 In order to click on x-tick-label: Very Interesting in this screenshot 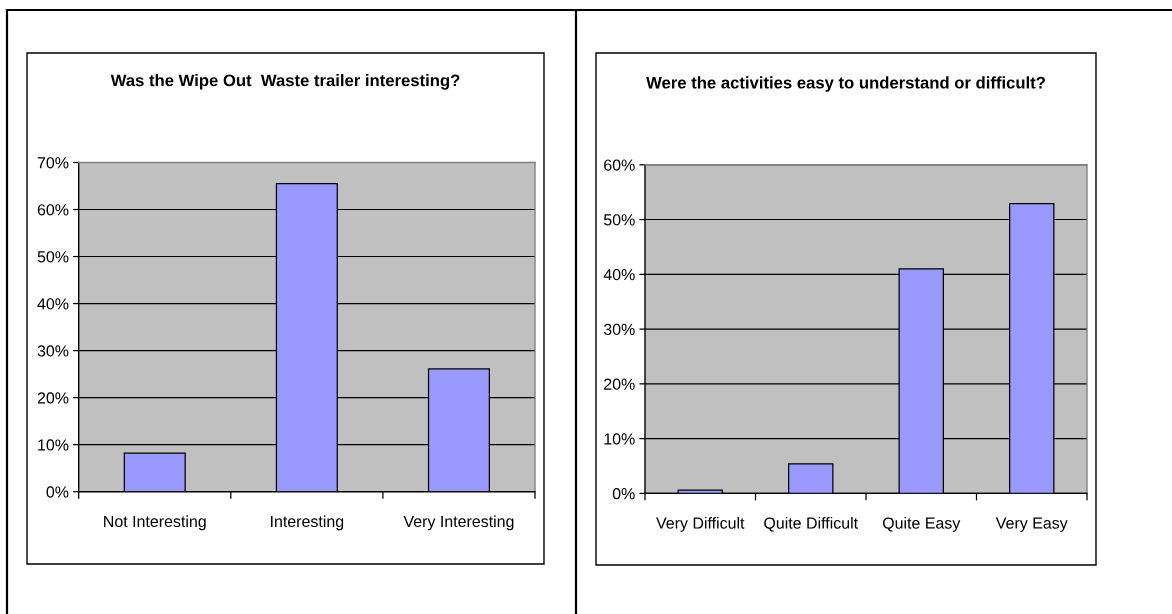, I will do `click(458, 523)`.